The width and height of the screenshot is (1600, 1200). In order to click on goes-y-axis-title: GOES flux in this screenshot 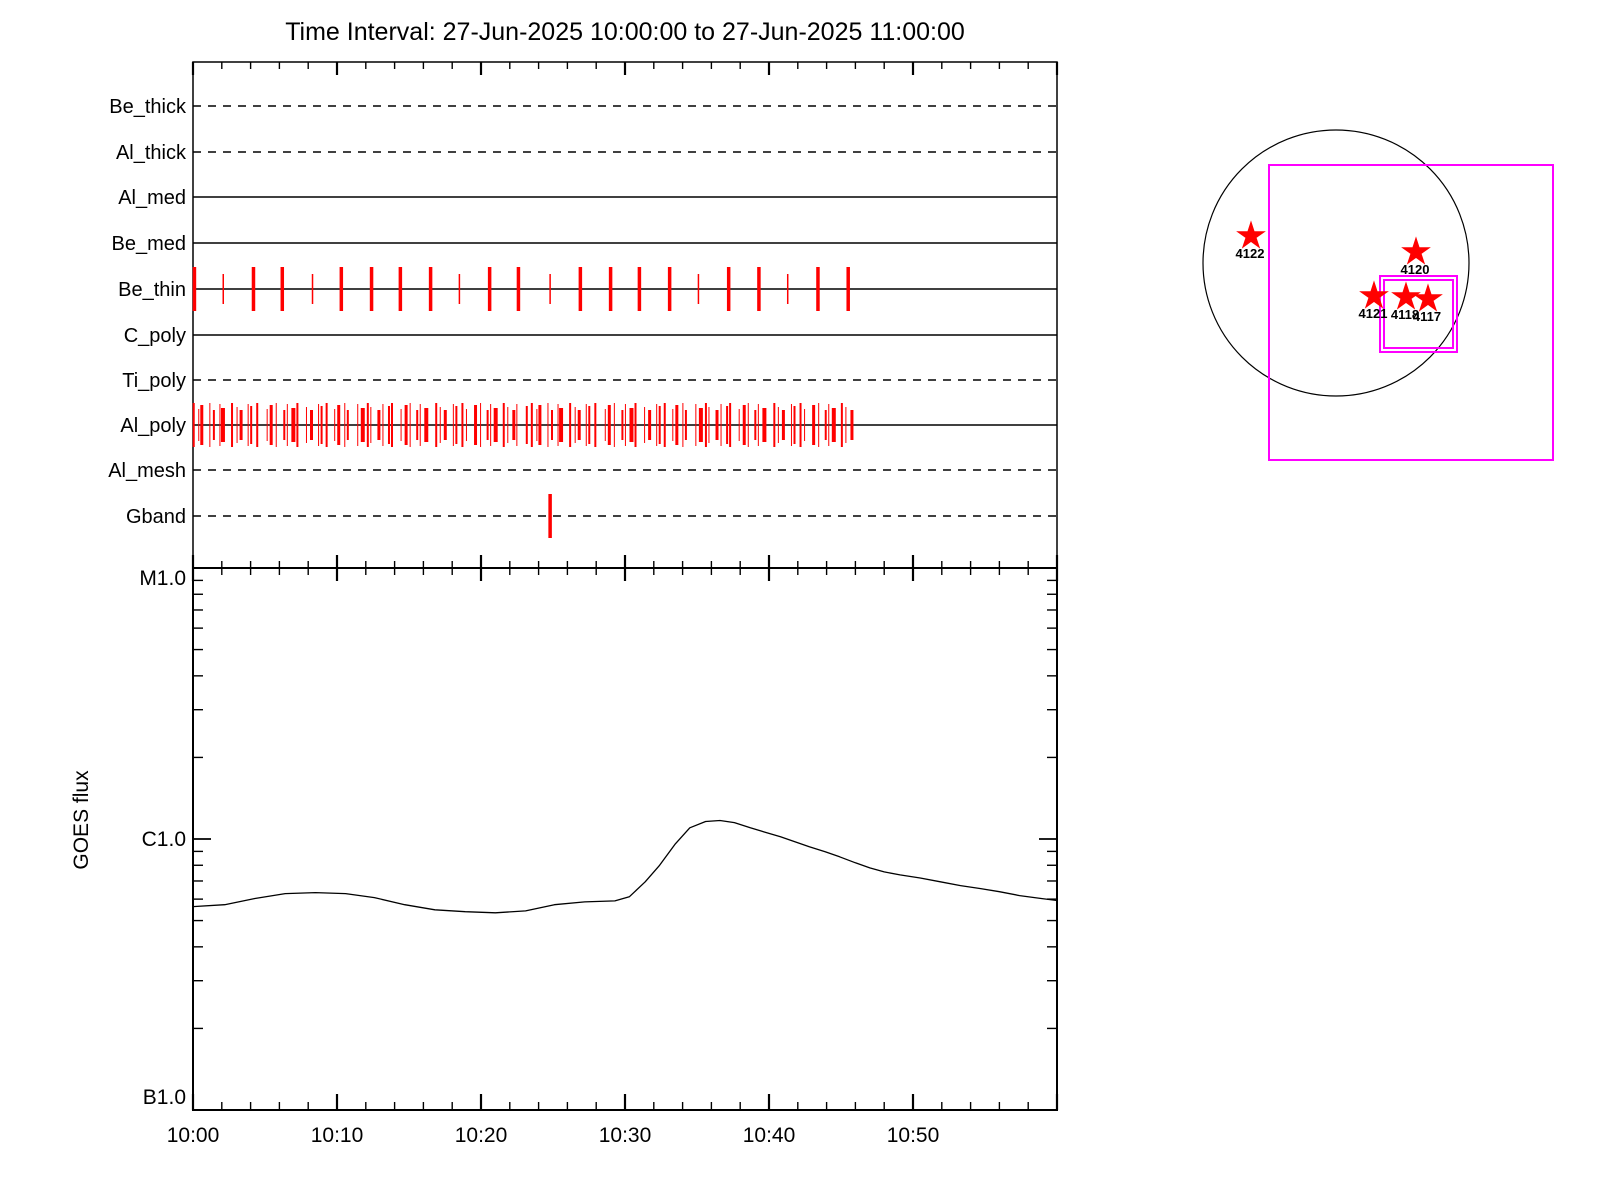, I will do `click(81, 820)`.